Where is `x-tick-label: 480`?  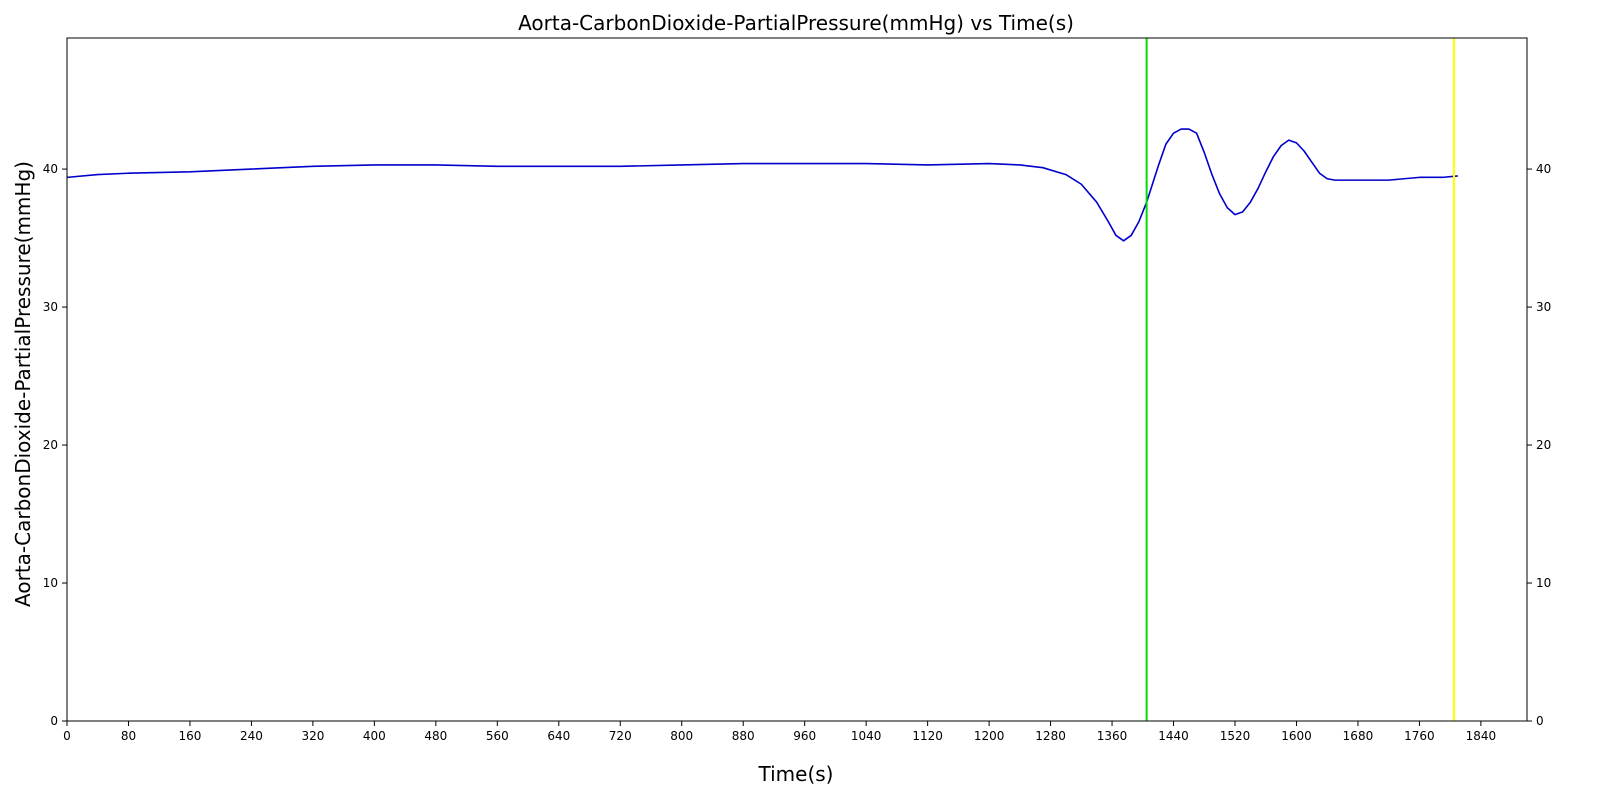 x-tick-label: 480 is located at coordinates (435, 736).